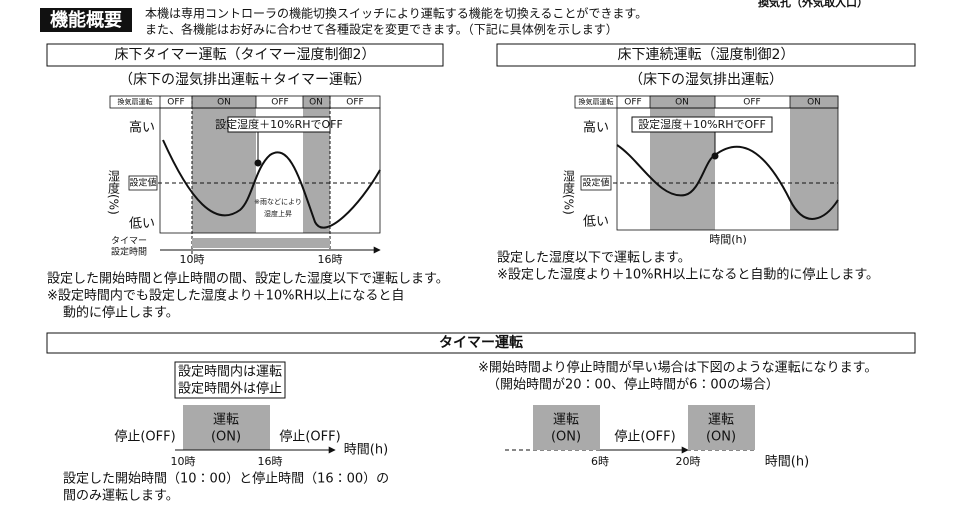  I want to click on plot-frame, so click(727, 169).